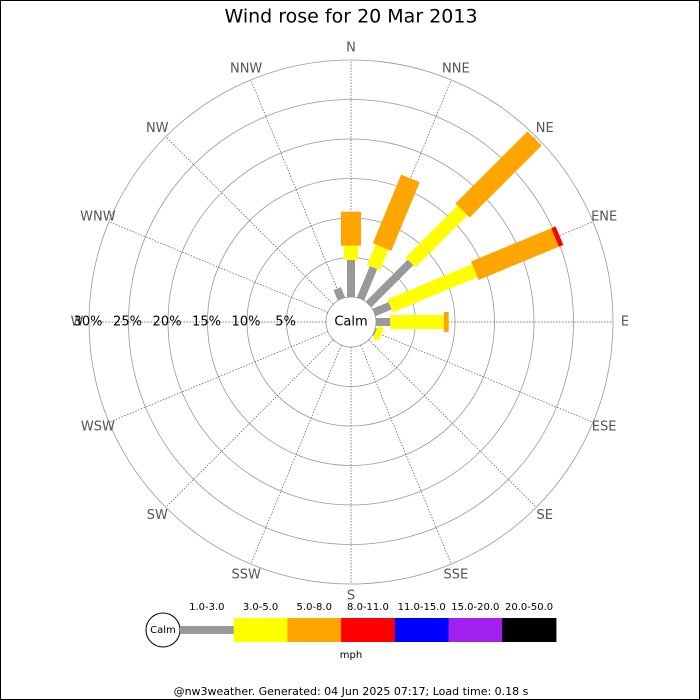 The width and height of the screenshot is (700, 700). Describe the element at coordinates (157, 128) in the screenshot. I see `direction-label: NW` at that location.